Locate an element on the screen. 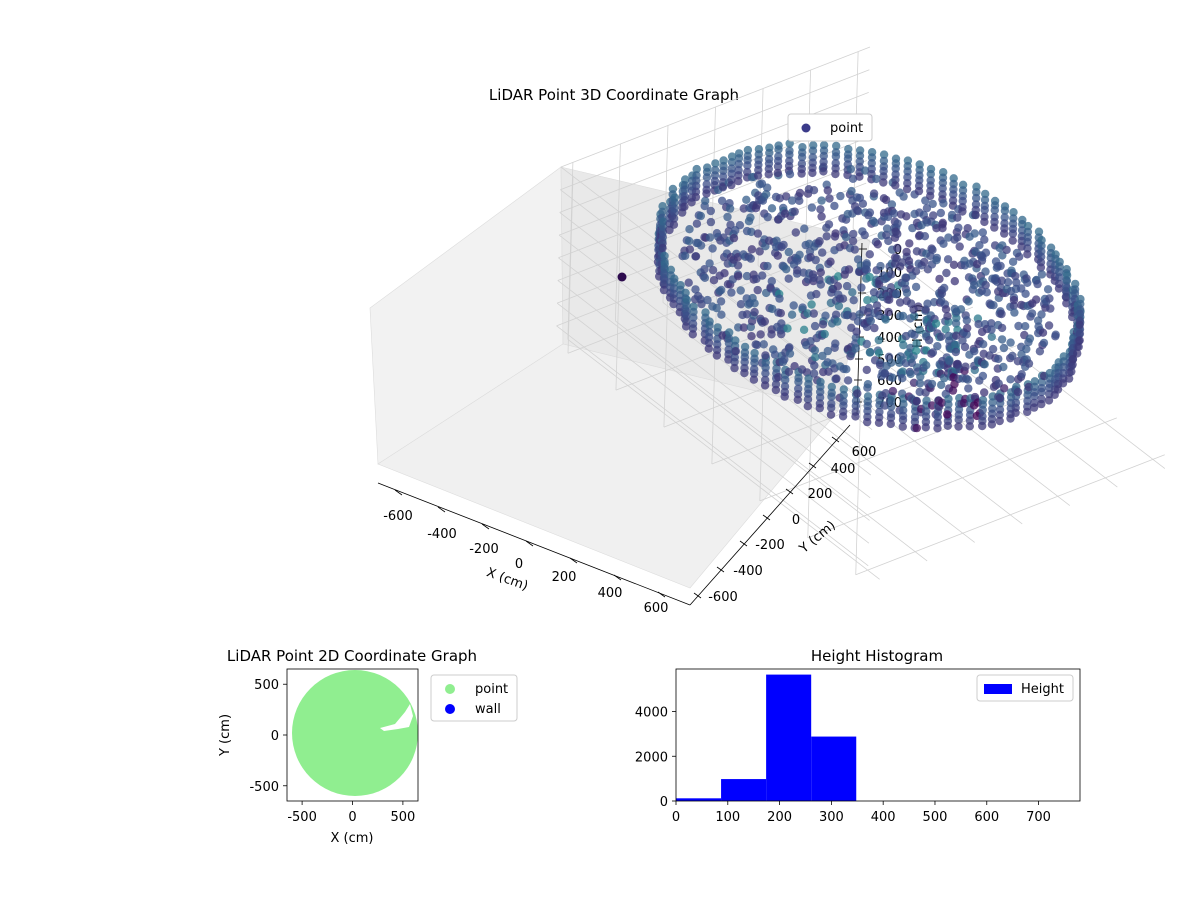  point-cloud-disk is located at coordinates (355, 733).